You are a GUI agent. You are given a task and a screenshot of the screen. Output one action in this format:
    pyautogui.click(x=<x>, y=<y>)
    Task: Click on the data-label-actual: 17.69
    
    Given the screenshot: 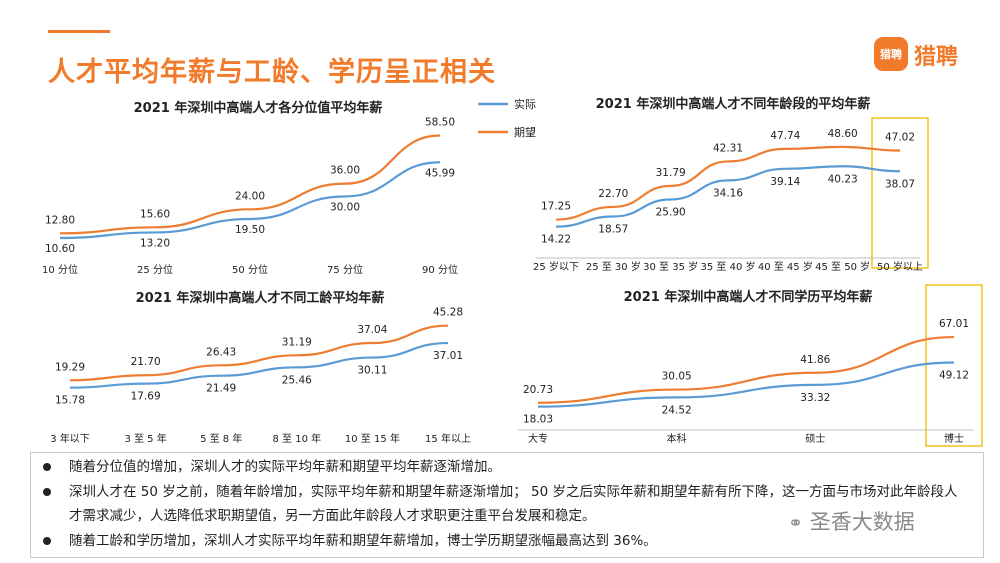 What is the action you would take?
    pyautogui.click(x=146, y=397)
    